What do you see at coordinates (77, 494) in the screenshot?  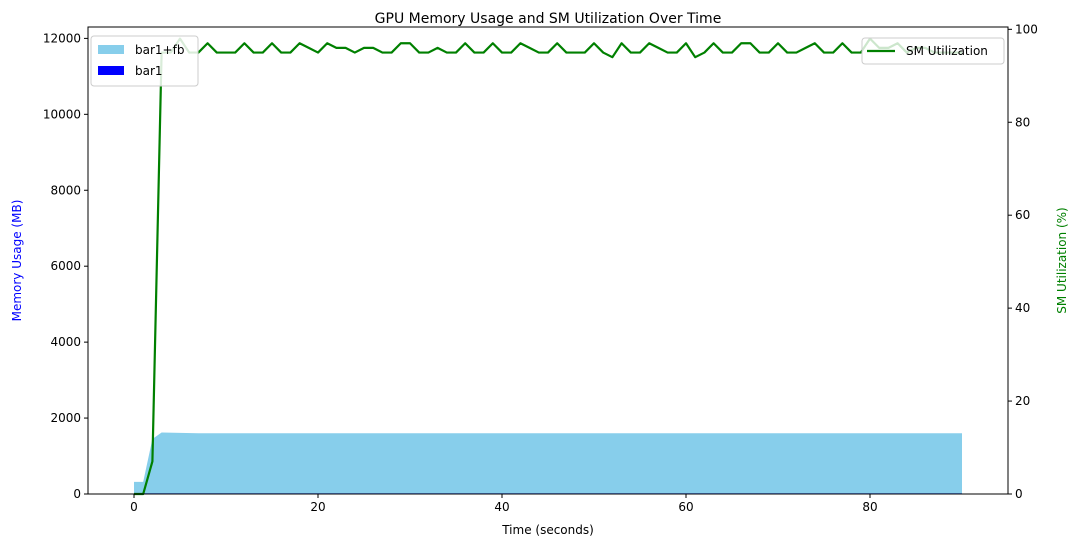 I see `y-left-tick-label: 0` at bounding box center [77, 494].